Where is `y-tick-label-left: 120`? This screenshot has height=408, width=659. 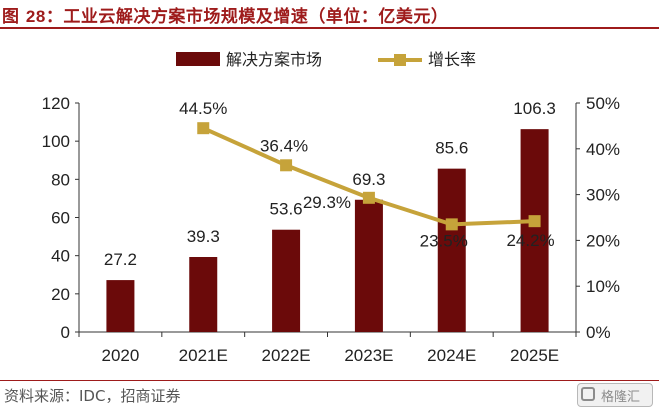 y-tick-label-left: 120 is located at coordinates (56, 103).